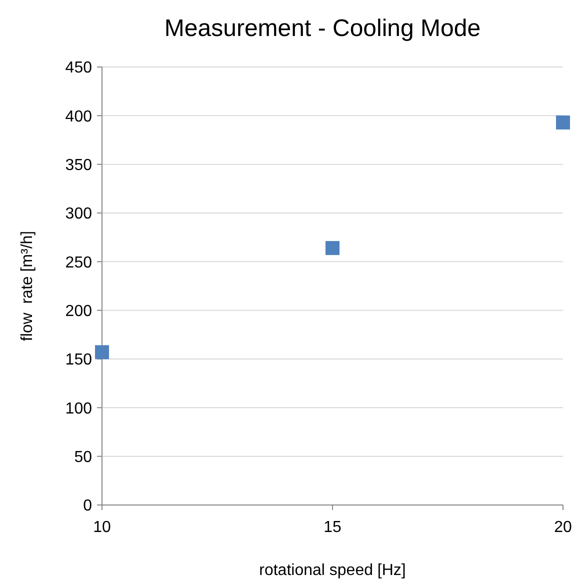  I want to click on y-tick-label: 50, so click(83, 457).